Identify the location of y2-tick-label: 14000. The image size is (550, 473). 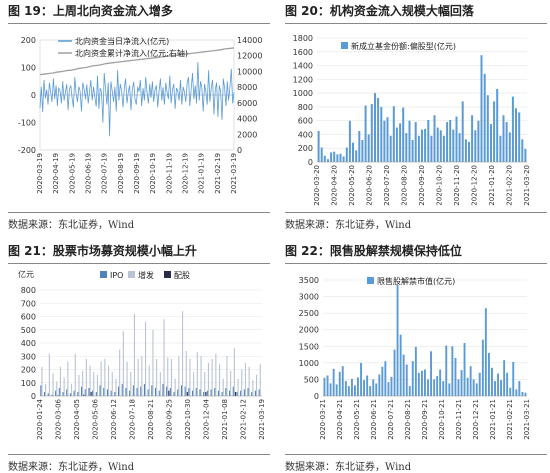
(249, 40).